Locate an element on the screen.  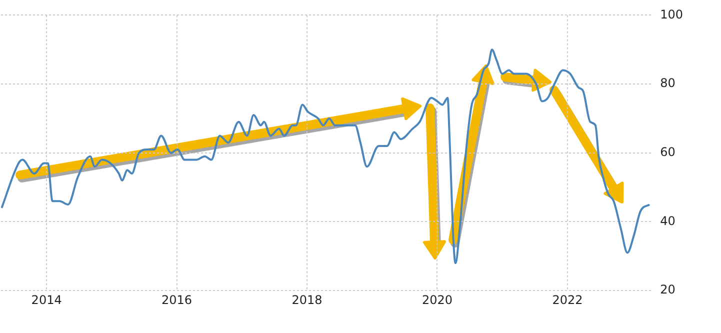
x-tick-label: 2016 is located at coordinates (177, 299).